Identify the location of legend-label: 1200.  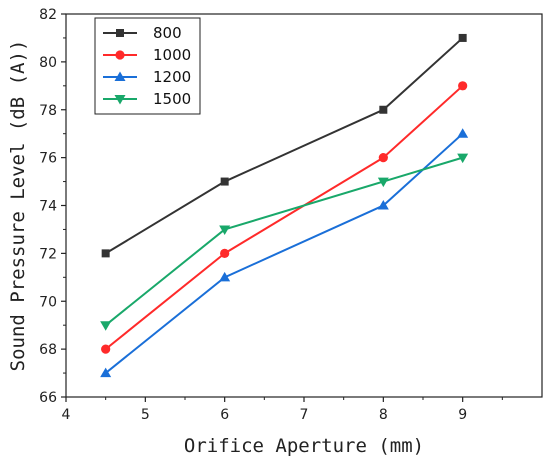
(172, 77).